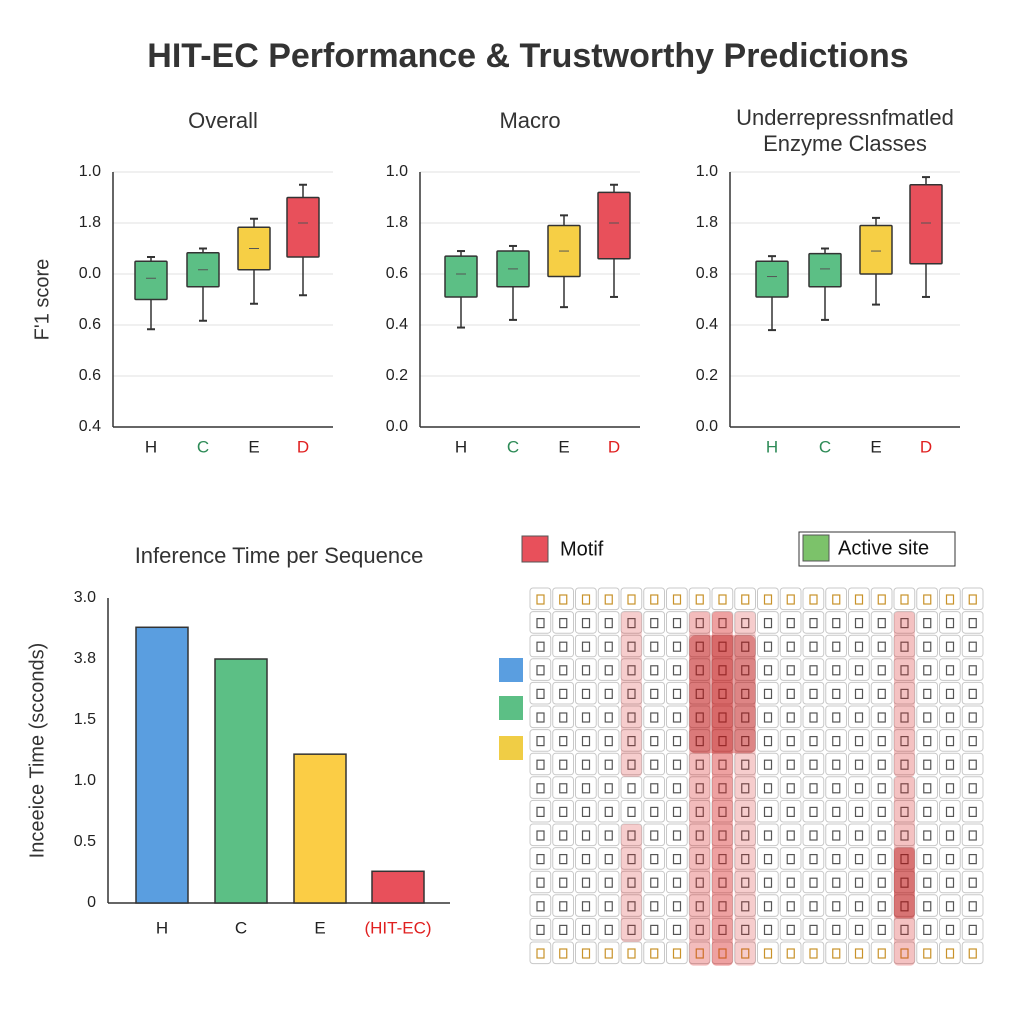  Describe the element at coordinates (279, 555) in the screenshot. I see `chart-title: Inference Time per Sequence` at that location.